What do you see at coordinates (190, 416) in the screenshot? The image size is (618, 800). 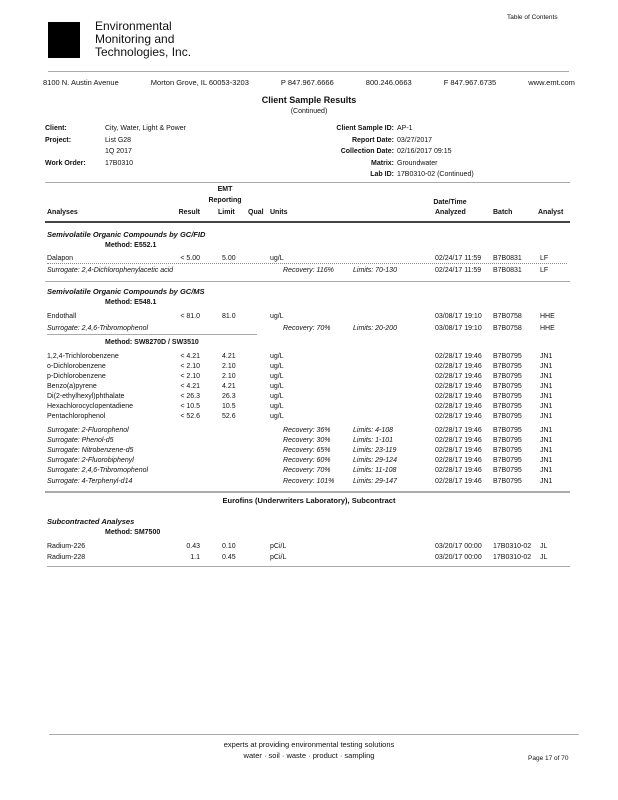 I see `result: < 52.6` at bounding box center [190, 416].